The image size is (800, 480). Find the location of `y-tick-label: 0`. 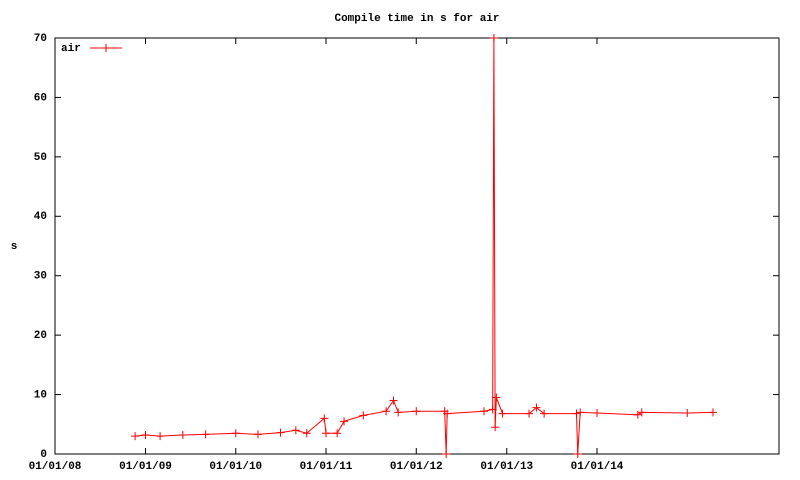

y-tick-label: 0 is located at coordinates (43, 455).